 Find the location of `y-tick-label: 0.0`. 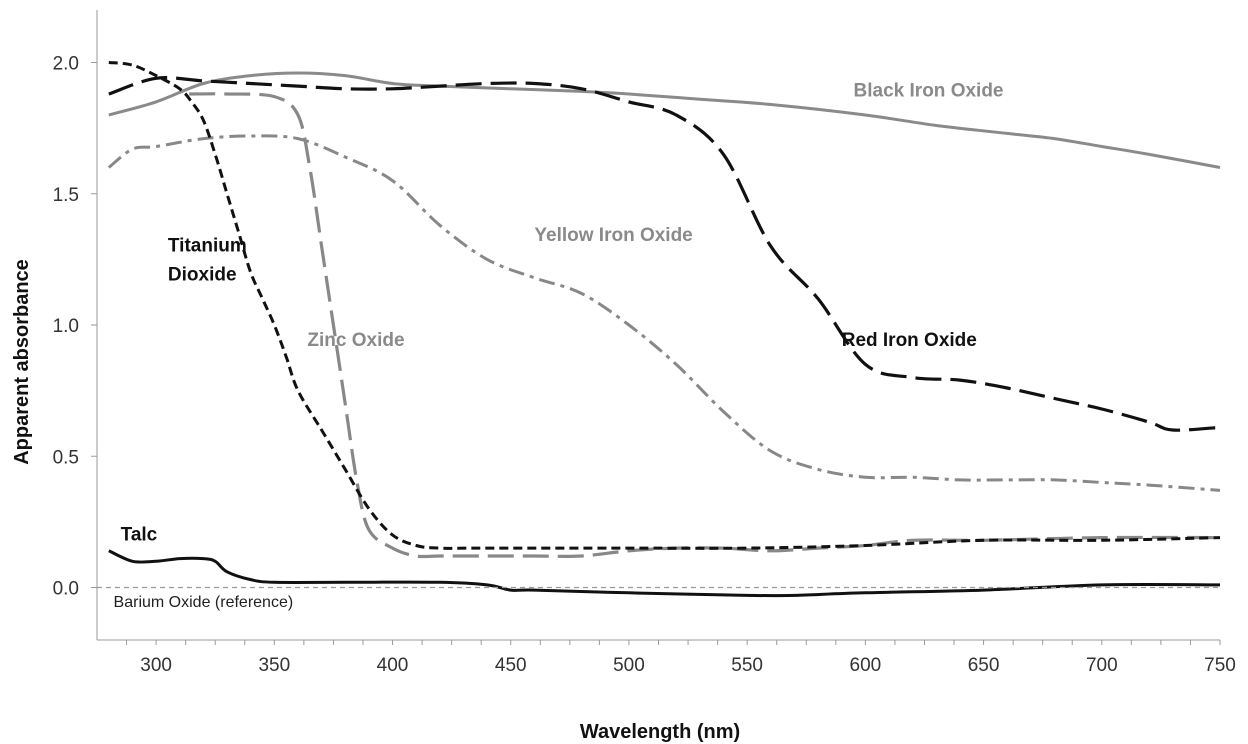

y-tick-label: 0.0 is located at coordinates (66, 589).